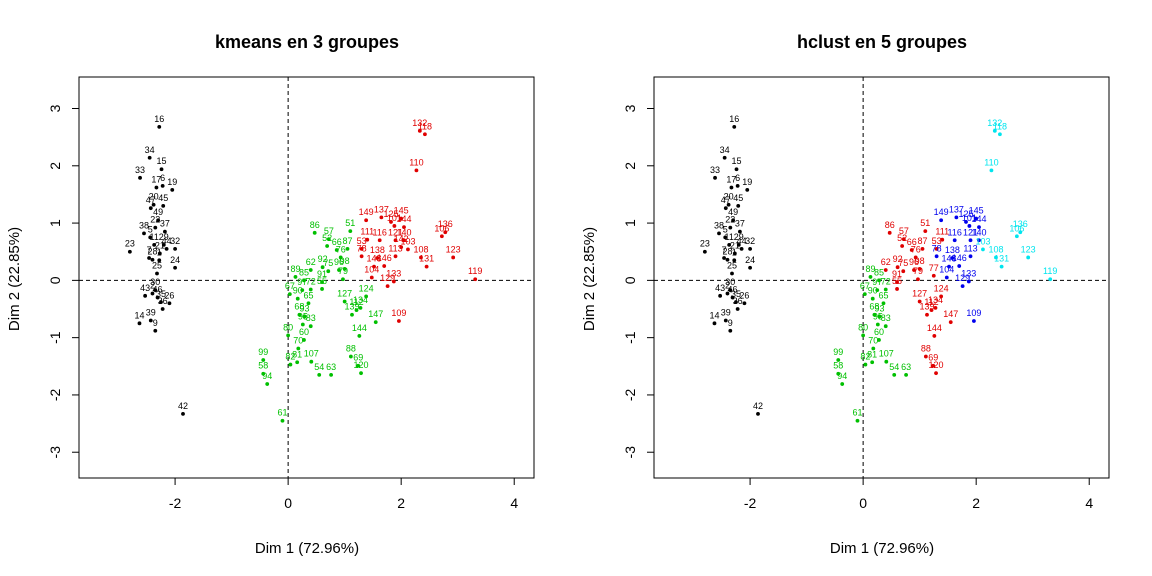 This screenshot has height=576, width=1152. What do you see at coordinates (351, 349) in the screenshot?
I see `point-label: 88` at bounding box center [351, 349].